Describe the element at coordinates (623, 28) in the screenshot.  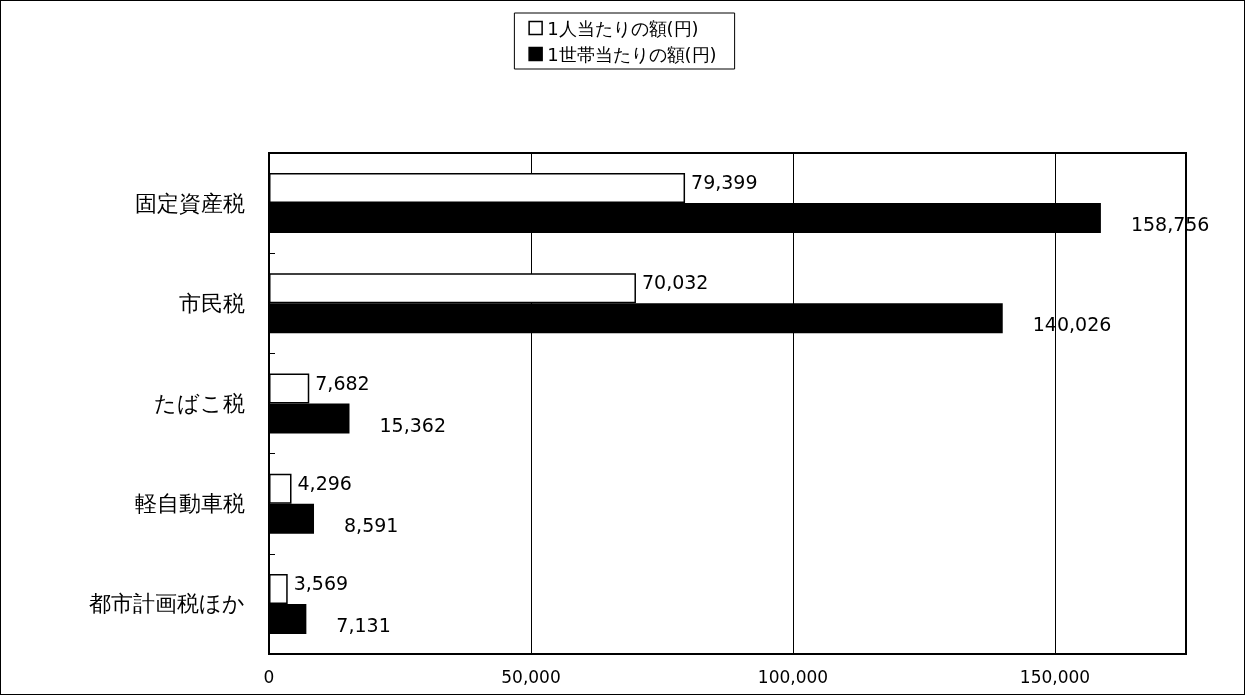
I see `legend-label: 1人当たりの額(円)` at that location.